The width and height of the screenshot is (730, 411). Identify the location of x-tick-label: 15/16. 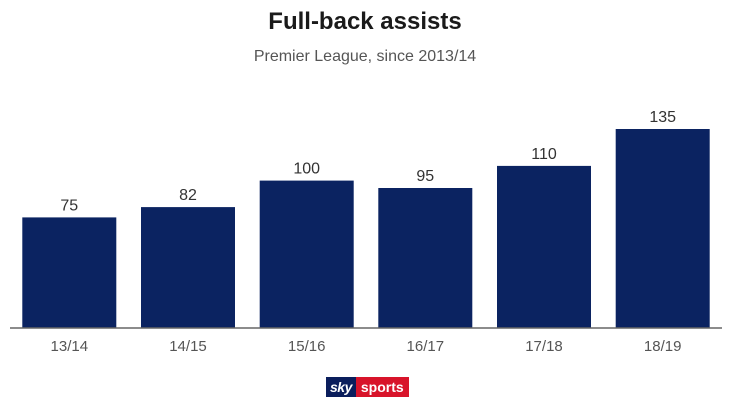
(307, 346).